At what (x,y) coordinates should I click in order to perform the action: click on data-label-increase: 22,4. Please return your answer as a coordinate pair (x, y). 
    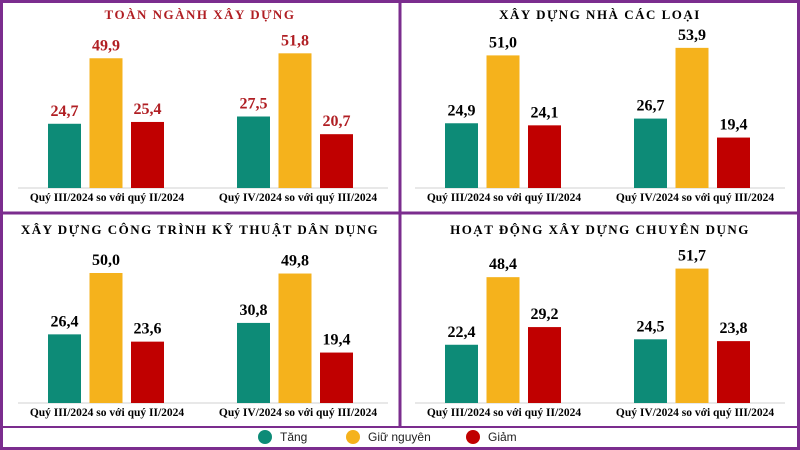
    Looking at the image, I should click on (462, 332).